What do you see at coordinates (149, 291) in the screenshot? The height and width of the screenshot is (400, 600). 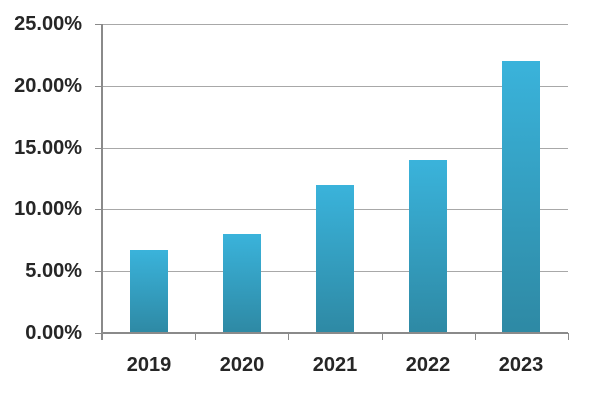 I see `bar-2019` at bounding box center [149, 291].